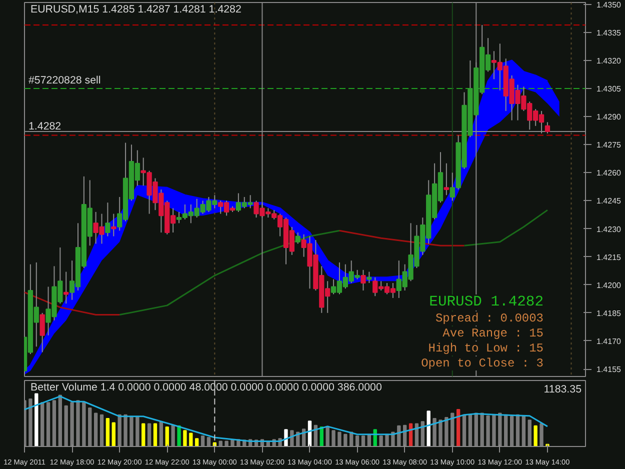 The width and height of the screenshot is (625, 469). Describe the element at coordinates (609, 33) in the screenshot. I see `y-tick-label: 1.4335` at that location.